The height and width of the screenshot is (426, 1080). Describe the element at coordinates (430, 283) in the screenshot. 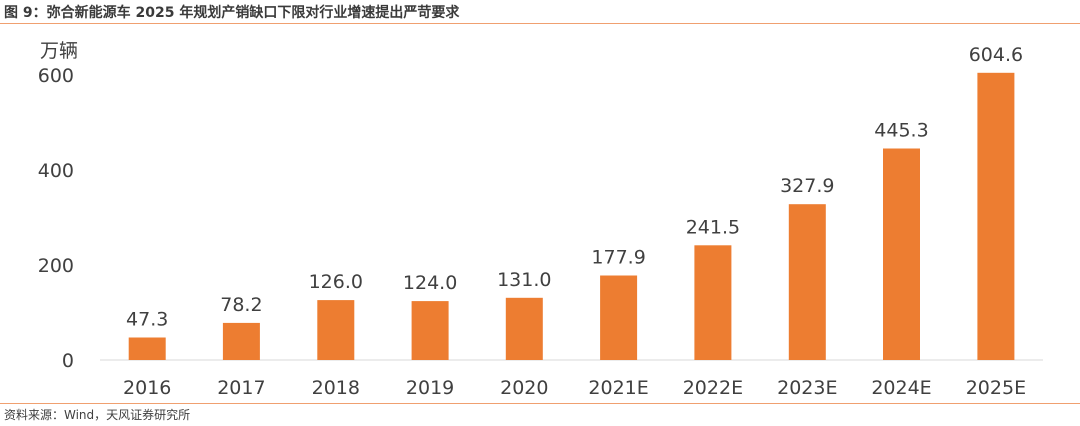

I see `value-label-2019: 124.0` at that location.